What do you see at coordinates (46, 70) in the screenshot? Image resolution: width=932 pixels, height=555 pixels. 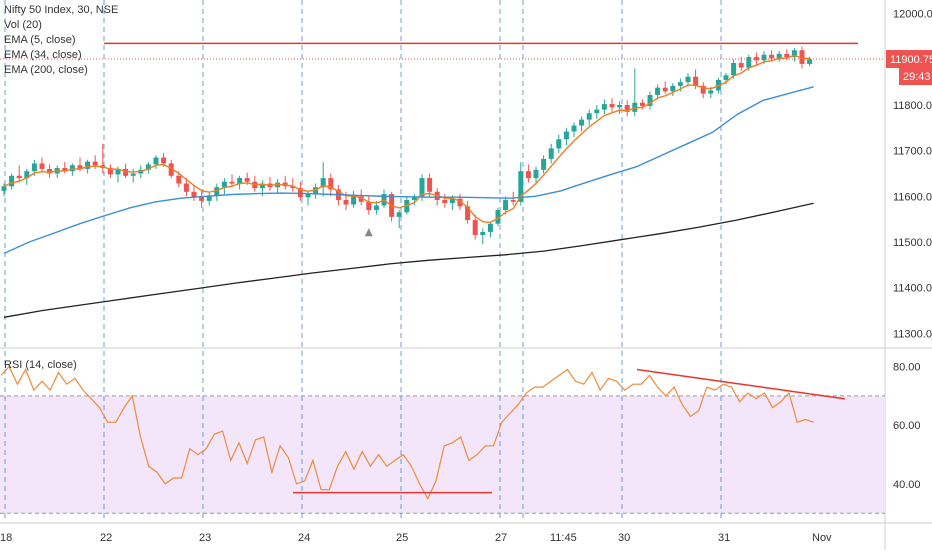 I see `ema200-legend: EMA (200, close)` at bounding box center [46, 70].